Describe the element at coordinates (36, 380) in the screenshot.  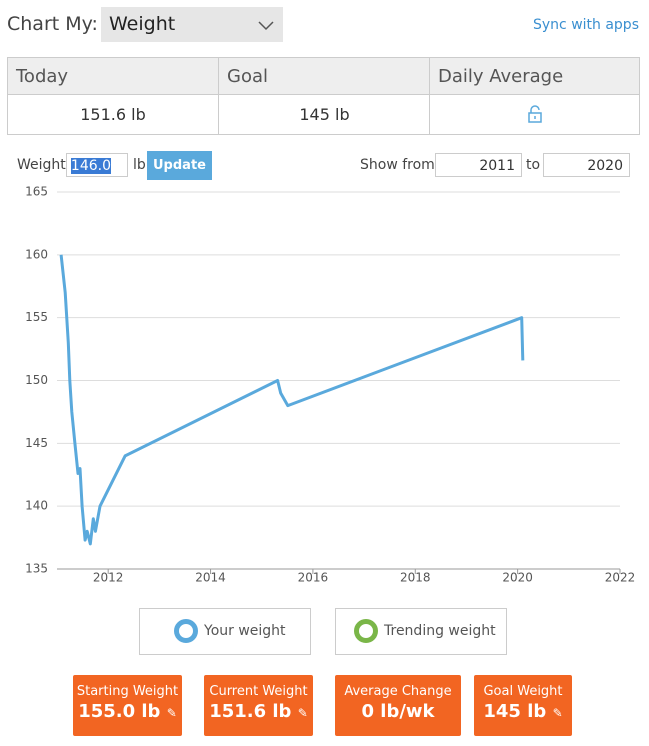
I see `y-tick-label: 150` at that location.